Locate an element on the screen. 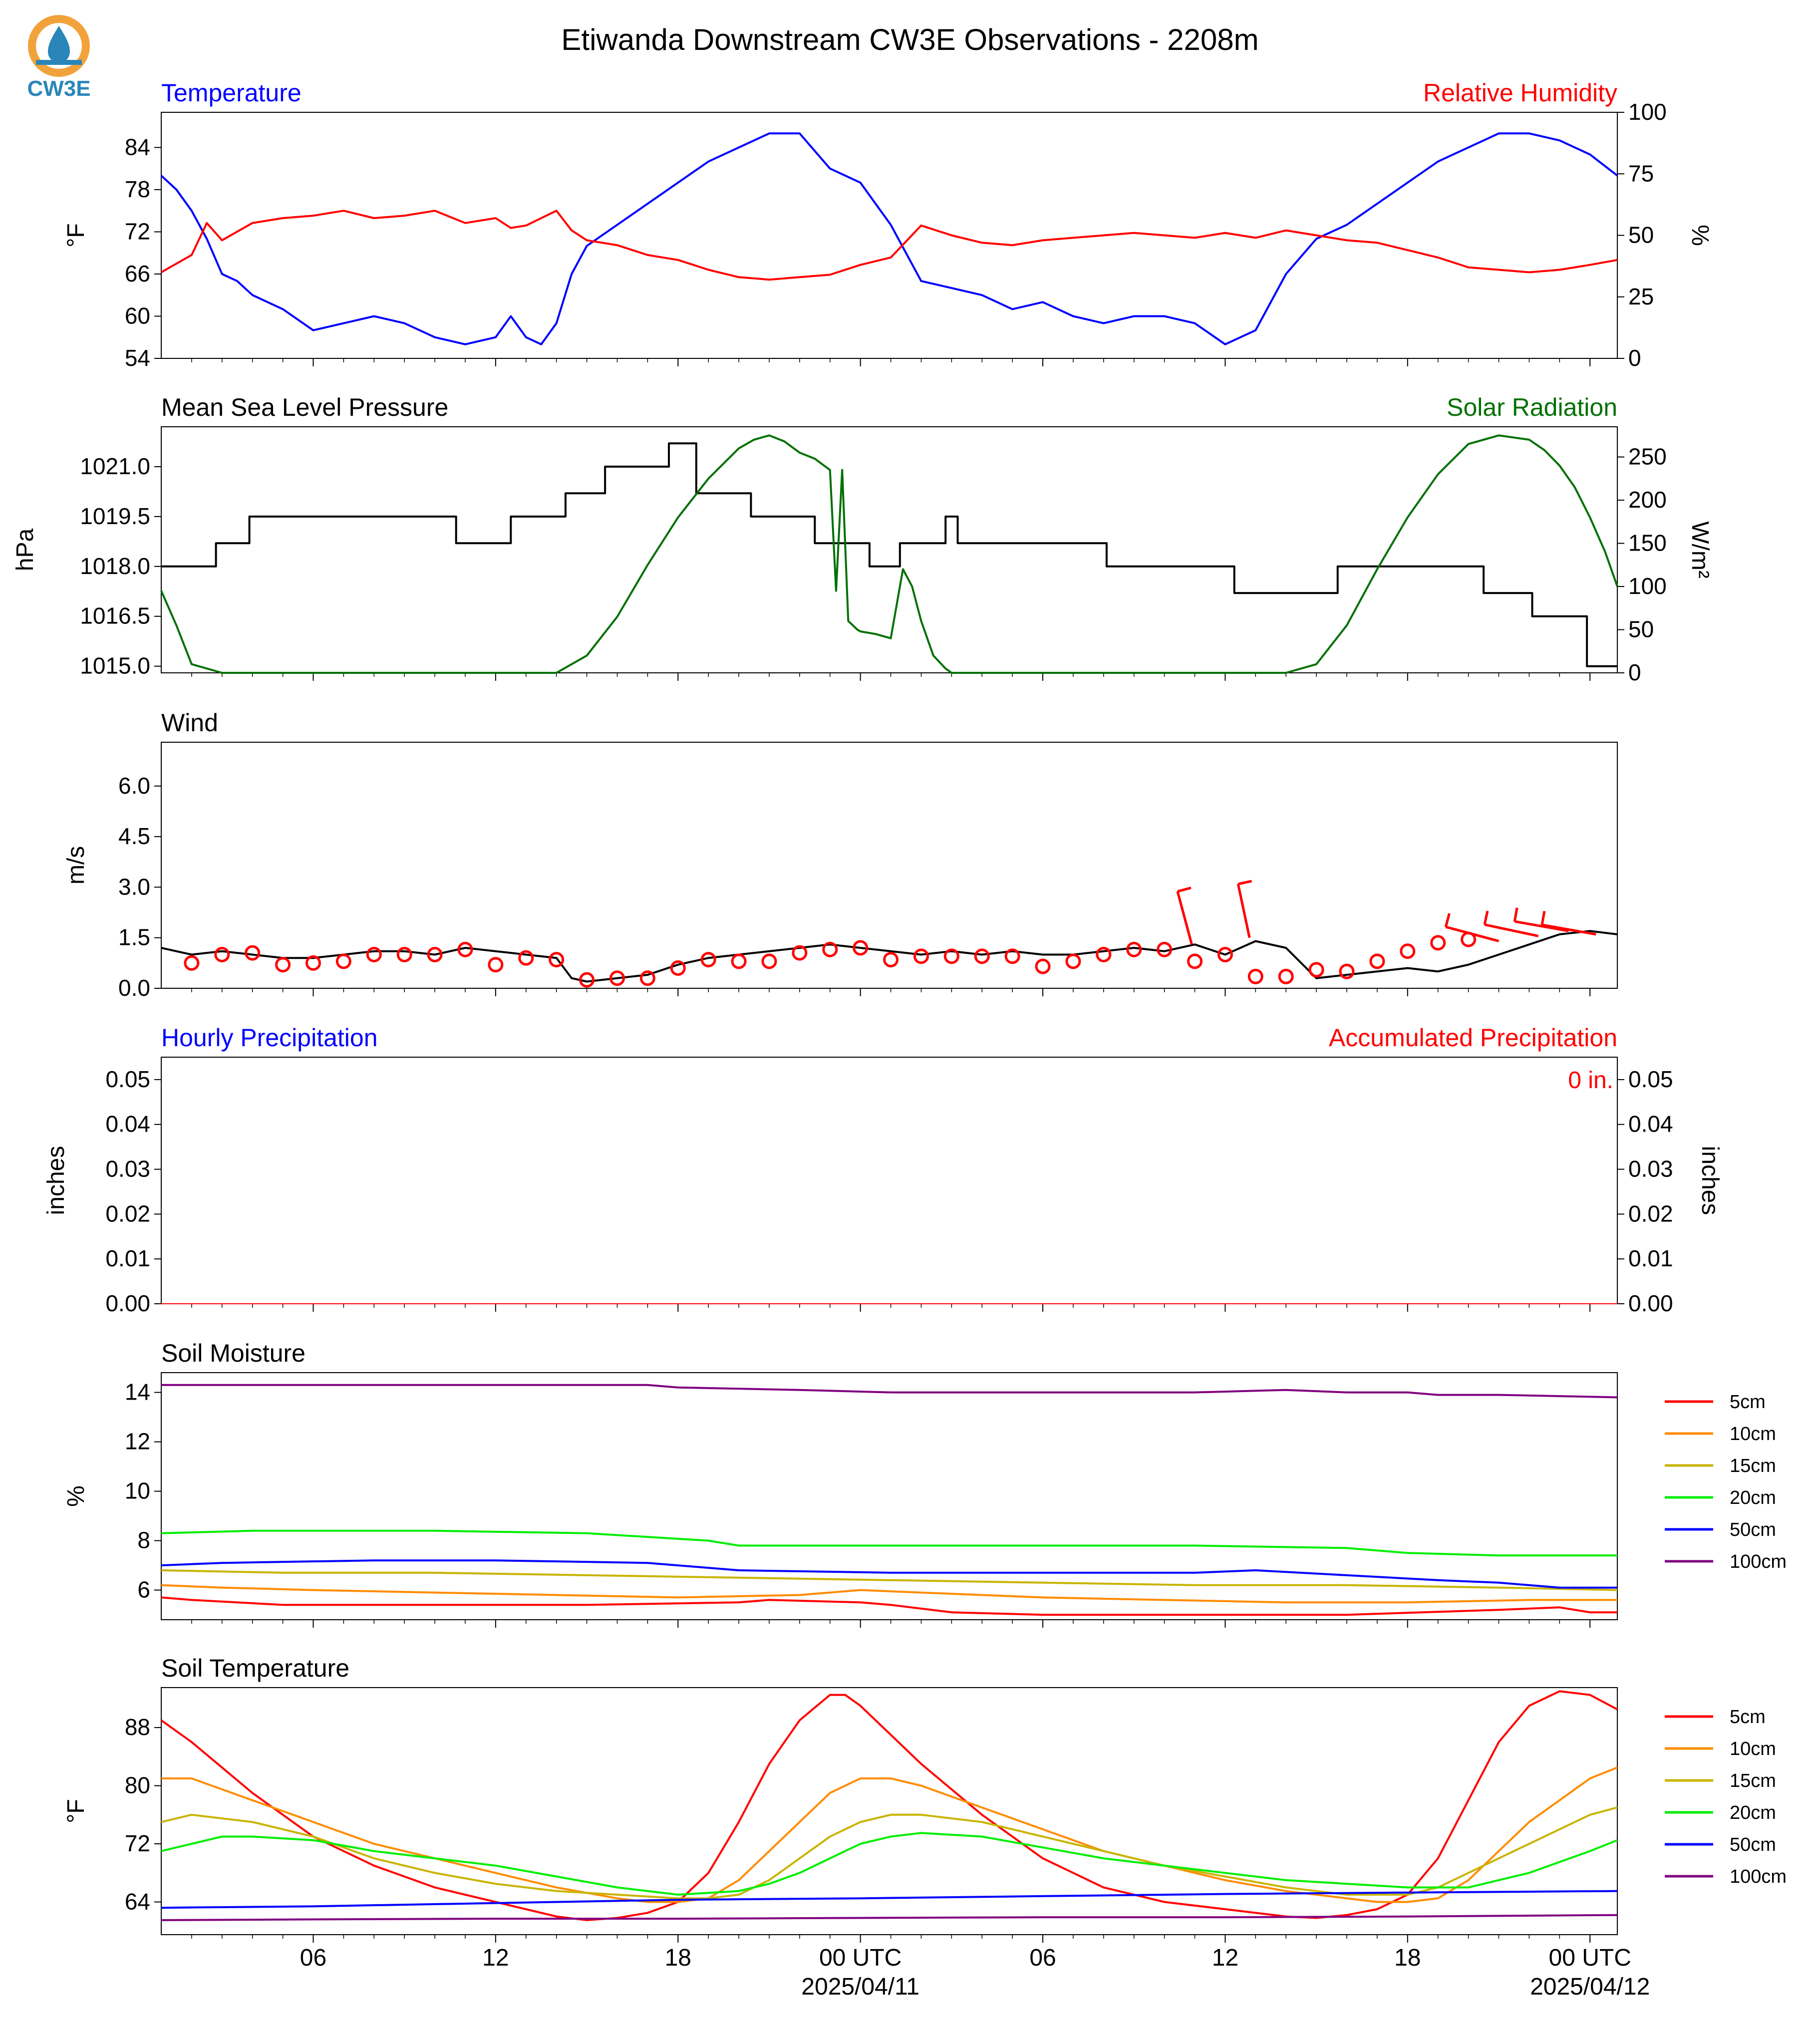  logo-text: CW3E is located at coordinates (58, 88).